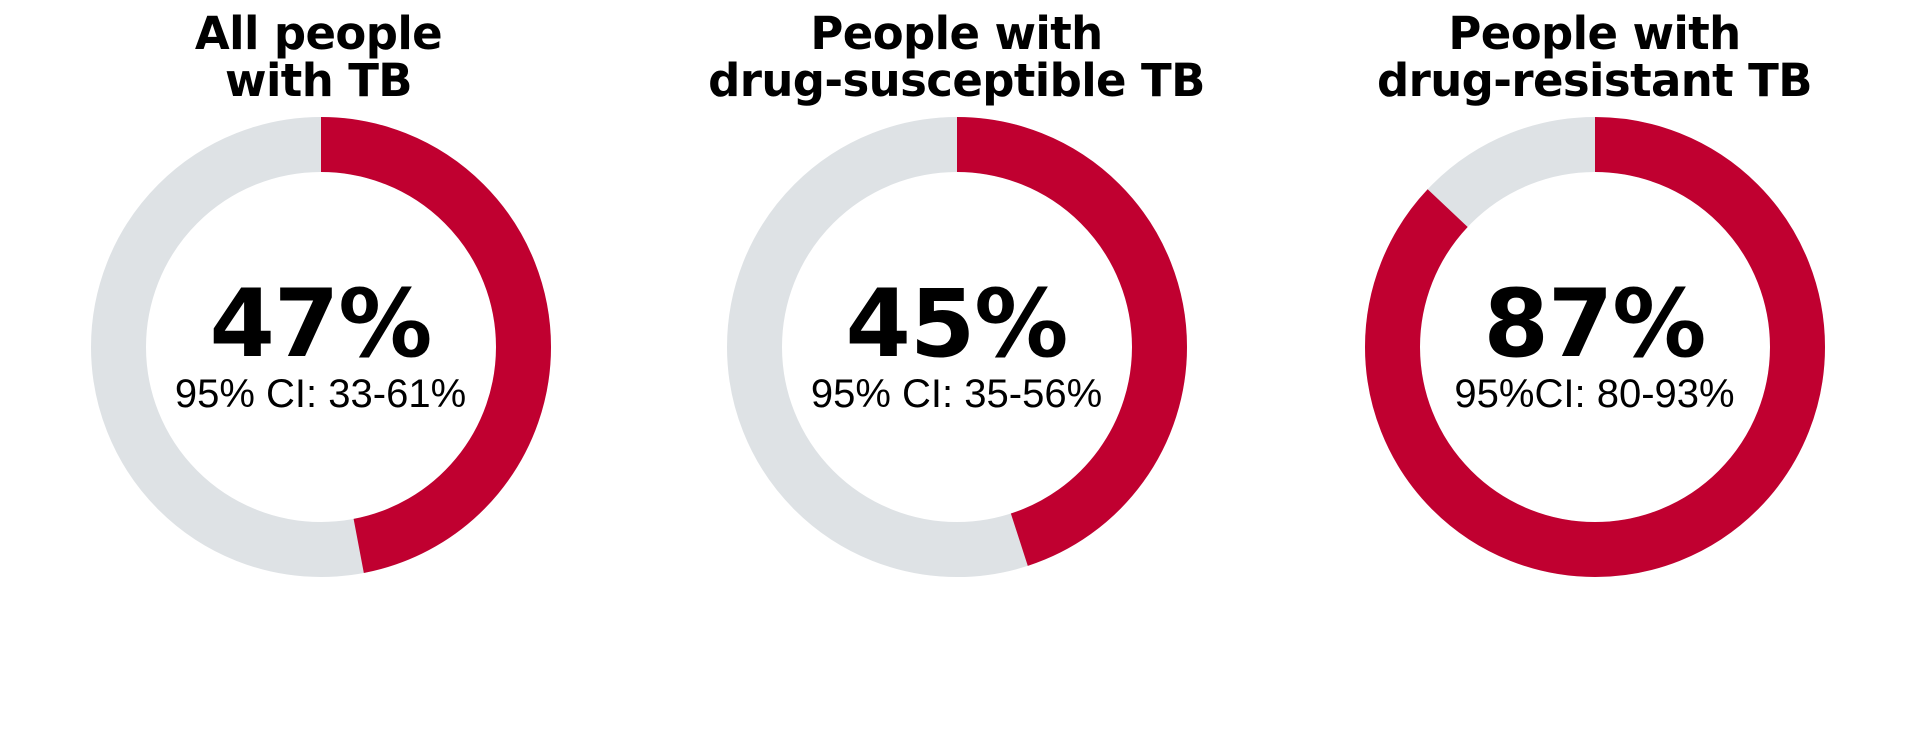  I want to click on panel-title: People with drug-susceptible TB, so click(956, 57).